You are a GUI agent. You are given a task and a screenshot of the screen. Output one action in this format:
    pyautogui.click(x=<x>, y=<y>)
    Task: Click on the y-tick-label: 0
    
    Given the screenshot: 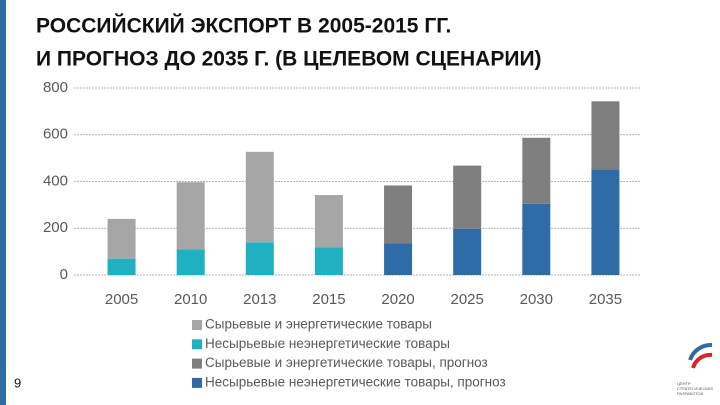 What is the action you would take?
    pyautogui.click(x=64, y=274)
    